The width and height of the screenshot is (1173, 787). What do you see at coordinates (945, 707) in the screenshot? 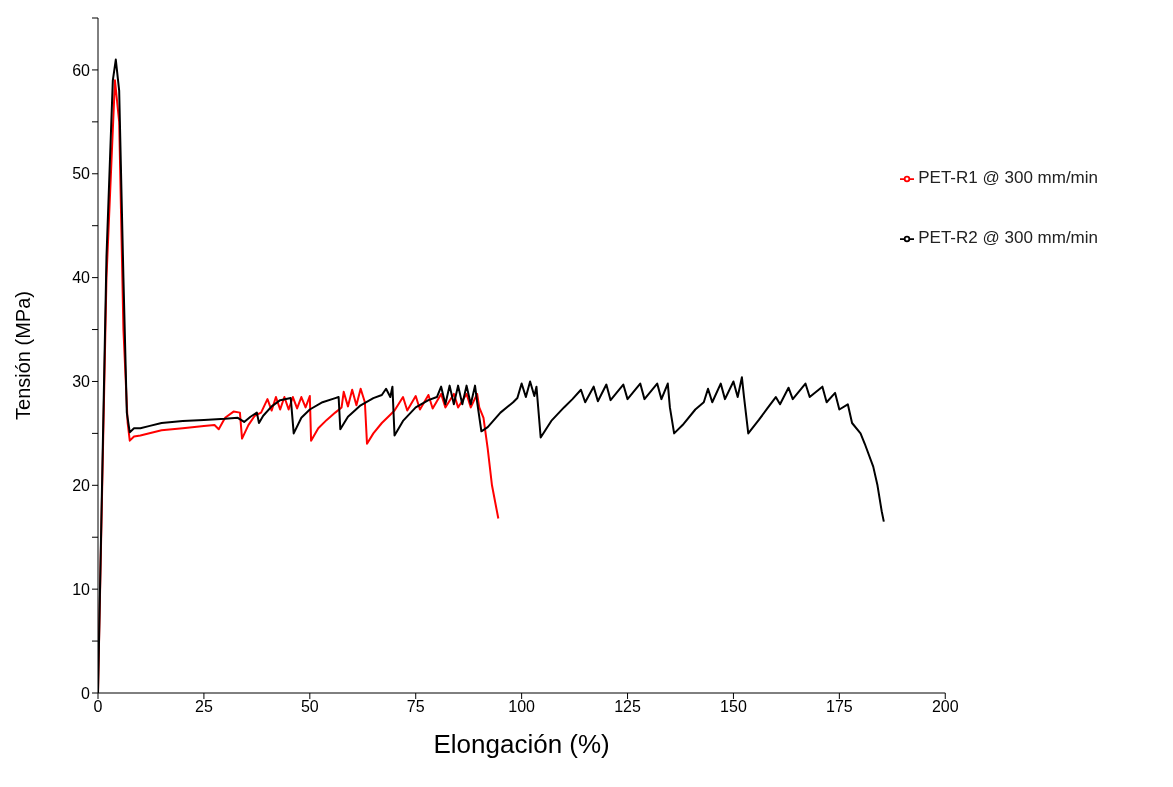
I see `x-tick-label: 200` at bounding box center [945, 707].